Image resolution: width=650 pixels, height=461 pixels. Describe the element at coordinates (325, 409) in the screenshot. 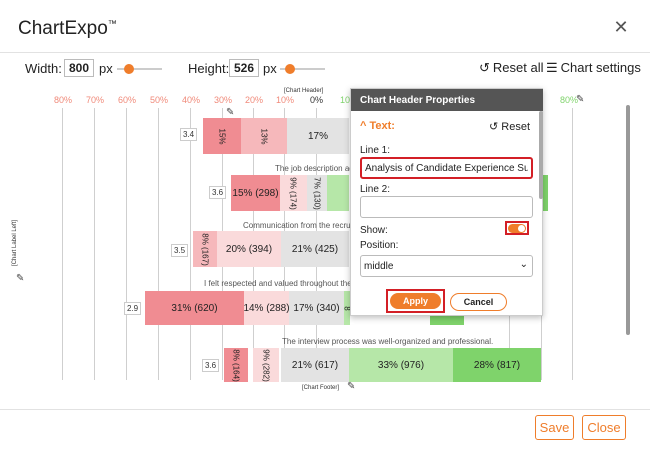

I see `footer-divider` at that location.